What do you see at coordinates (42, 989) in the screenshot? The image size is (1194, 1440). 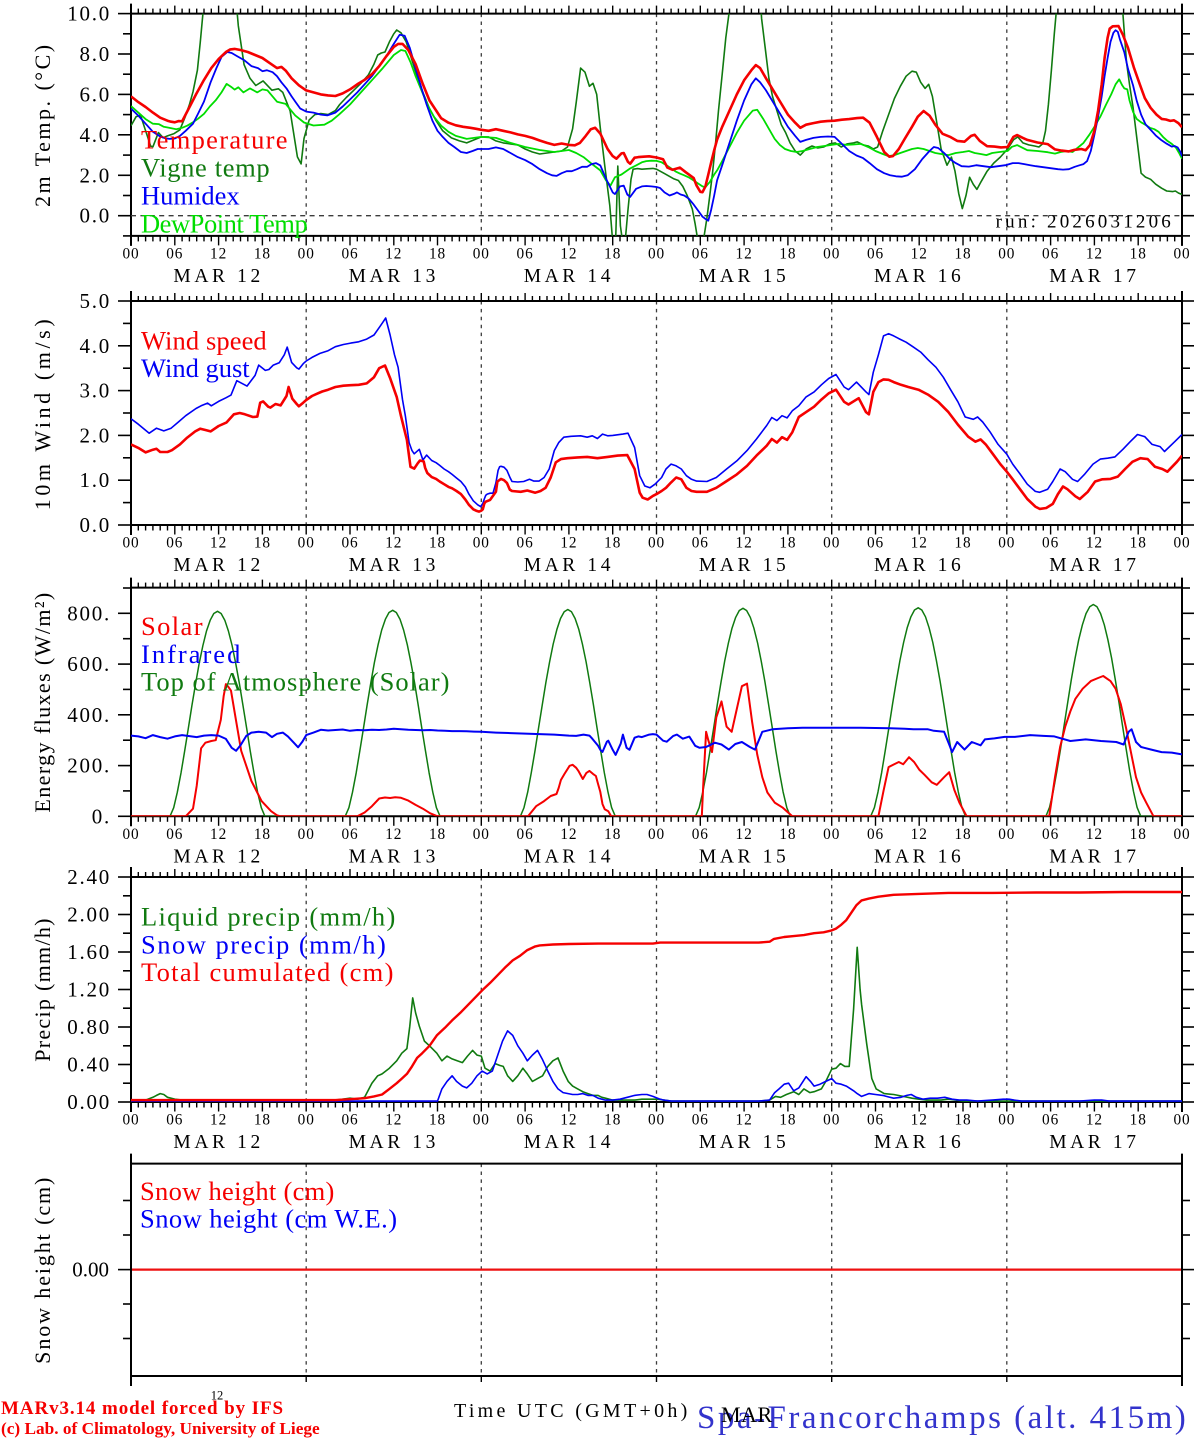 I see `svg-text: Precip (mm/h)` at bounding box center [42, 989].